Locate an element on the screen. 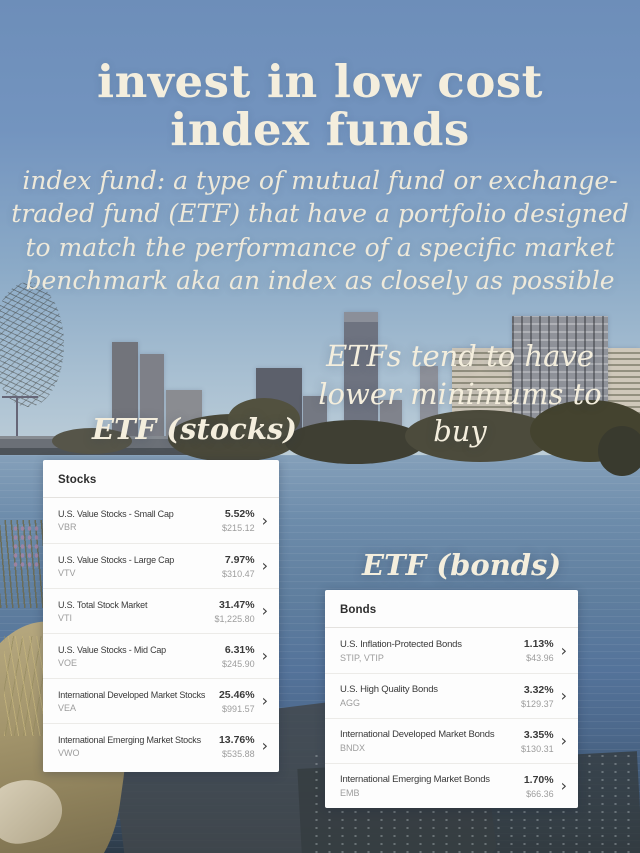  shore-reed-flowers is located at coordinates (26, 546).